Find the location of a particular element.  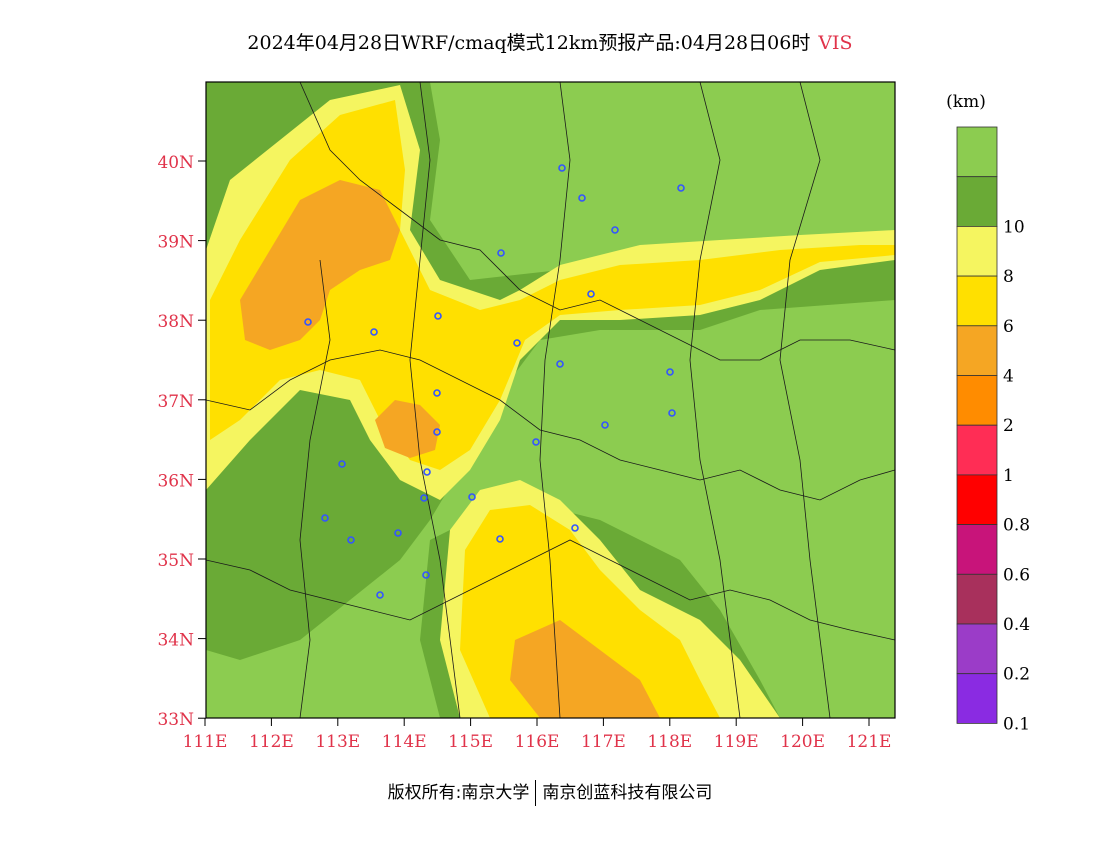

colorbar-label: 6 is located at coordinates (1008, 327).